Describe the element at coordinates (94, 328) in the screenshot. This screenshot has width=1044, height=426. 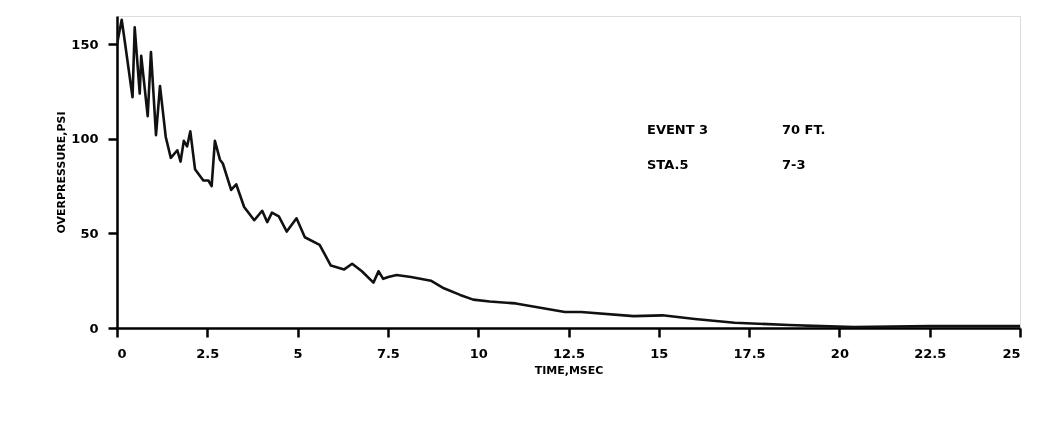
I see `y-tick-label: 0` at that location.